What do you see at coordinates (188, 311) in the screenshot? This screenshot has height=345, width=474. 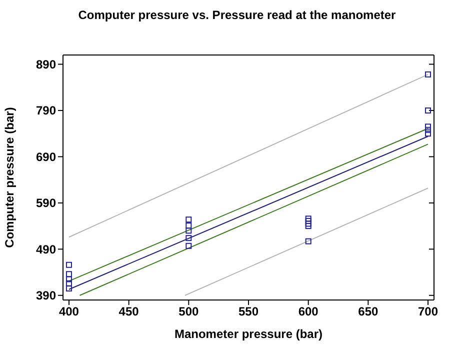 I see `x-tick-label: 500` at bounding box center [188, 311].